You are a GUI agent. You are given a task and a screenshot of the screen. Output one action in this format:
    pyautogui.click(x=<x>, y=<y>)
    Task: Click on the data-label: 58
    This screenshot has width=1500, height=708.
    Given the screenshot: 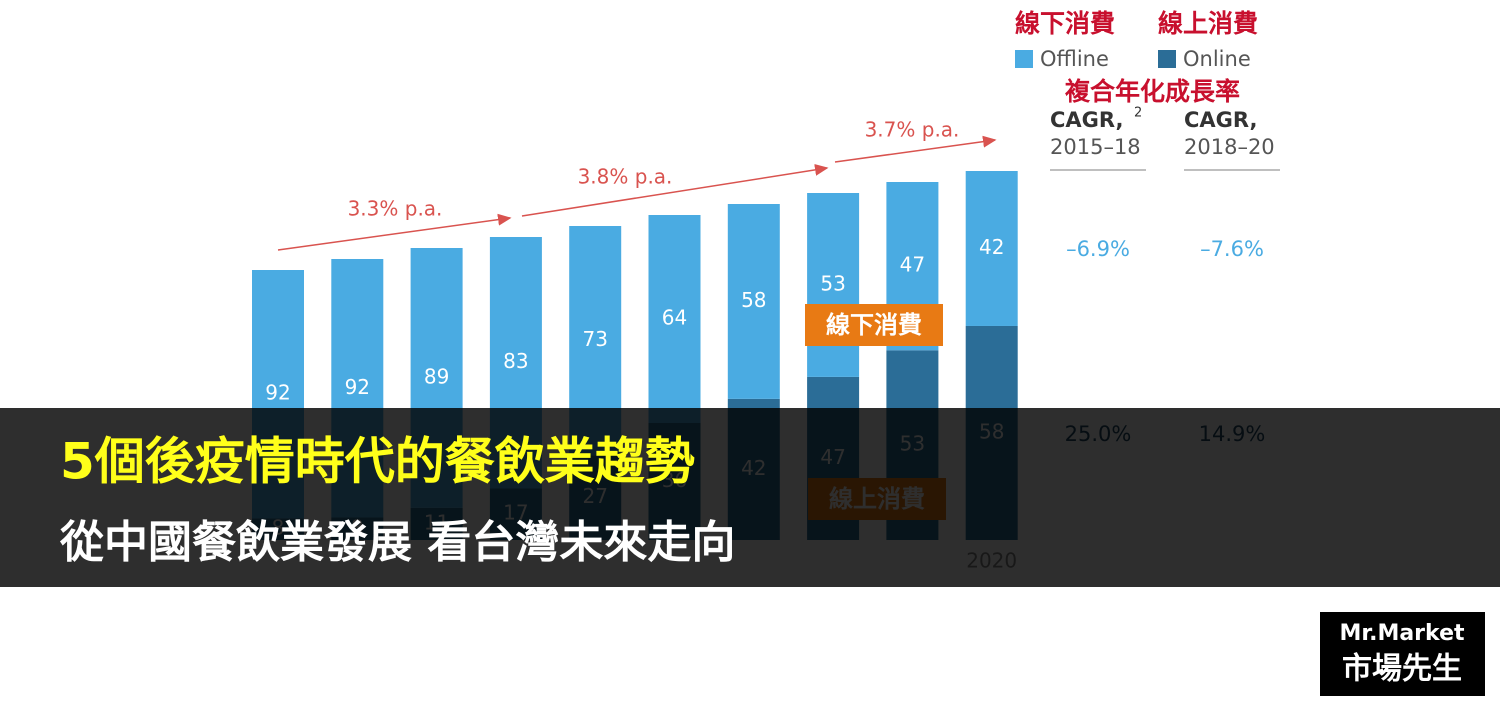 What is the action you would take?
    pyautogui.click(x=753, y=300)
    